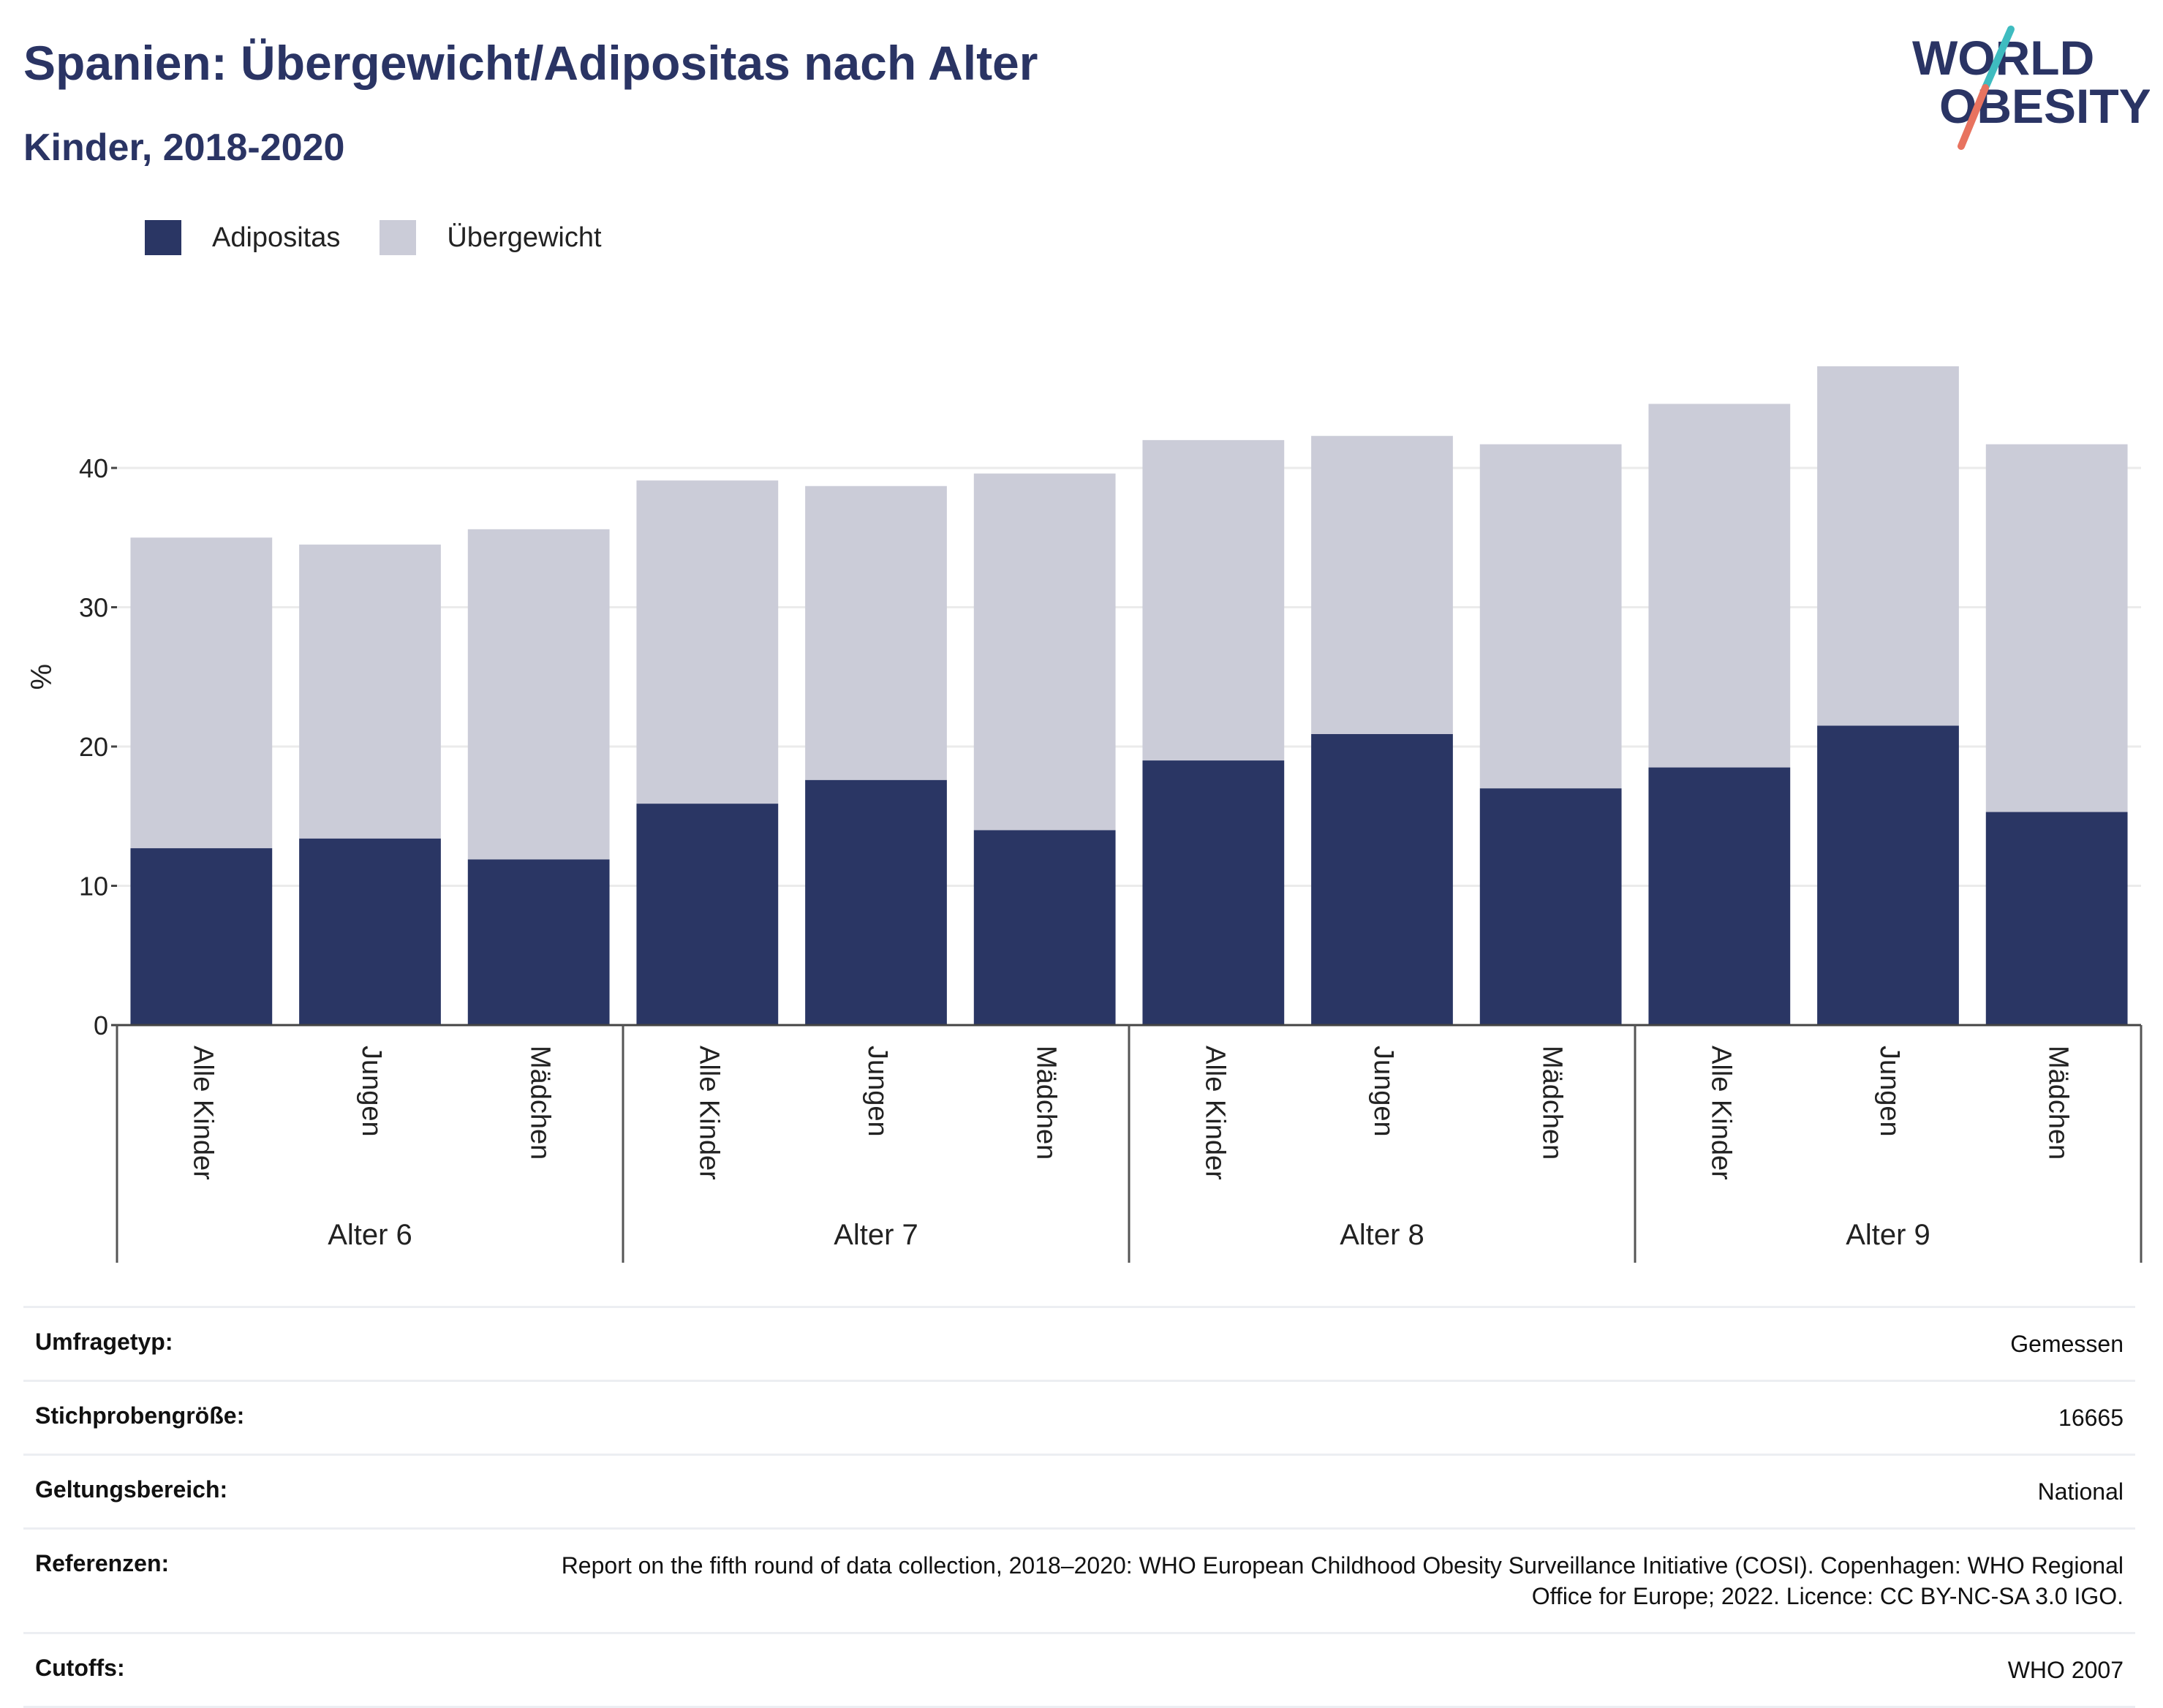 This screenshot has width=2163, height=1708. Describe the element at coordinates (254, 1670) in the screenshot. I see `meta-key: Cutoffs:` at that location.